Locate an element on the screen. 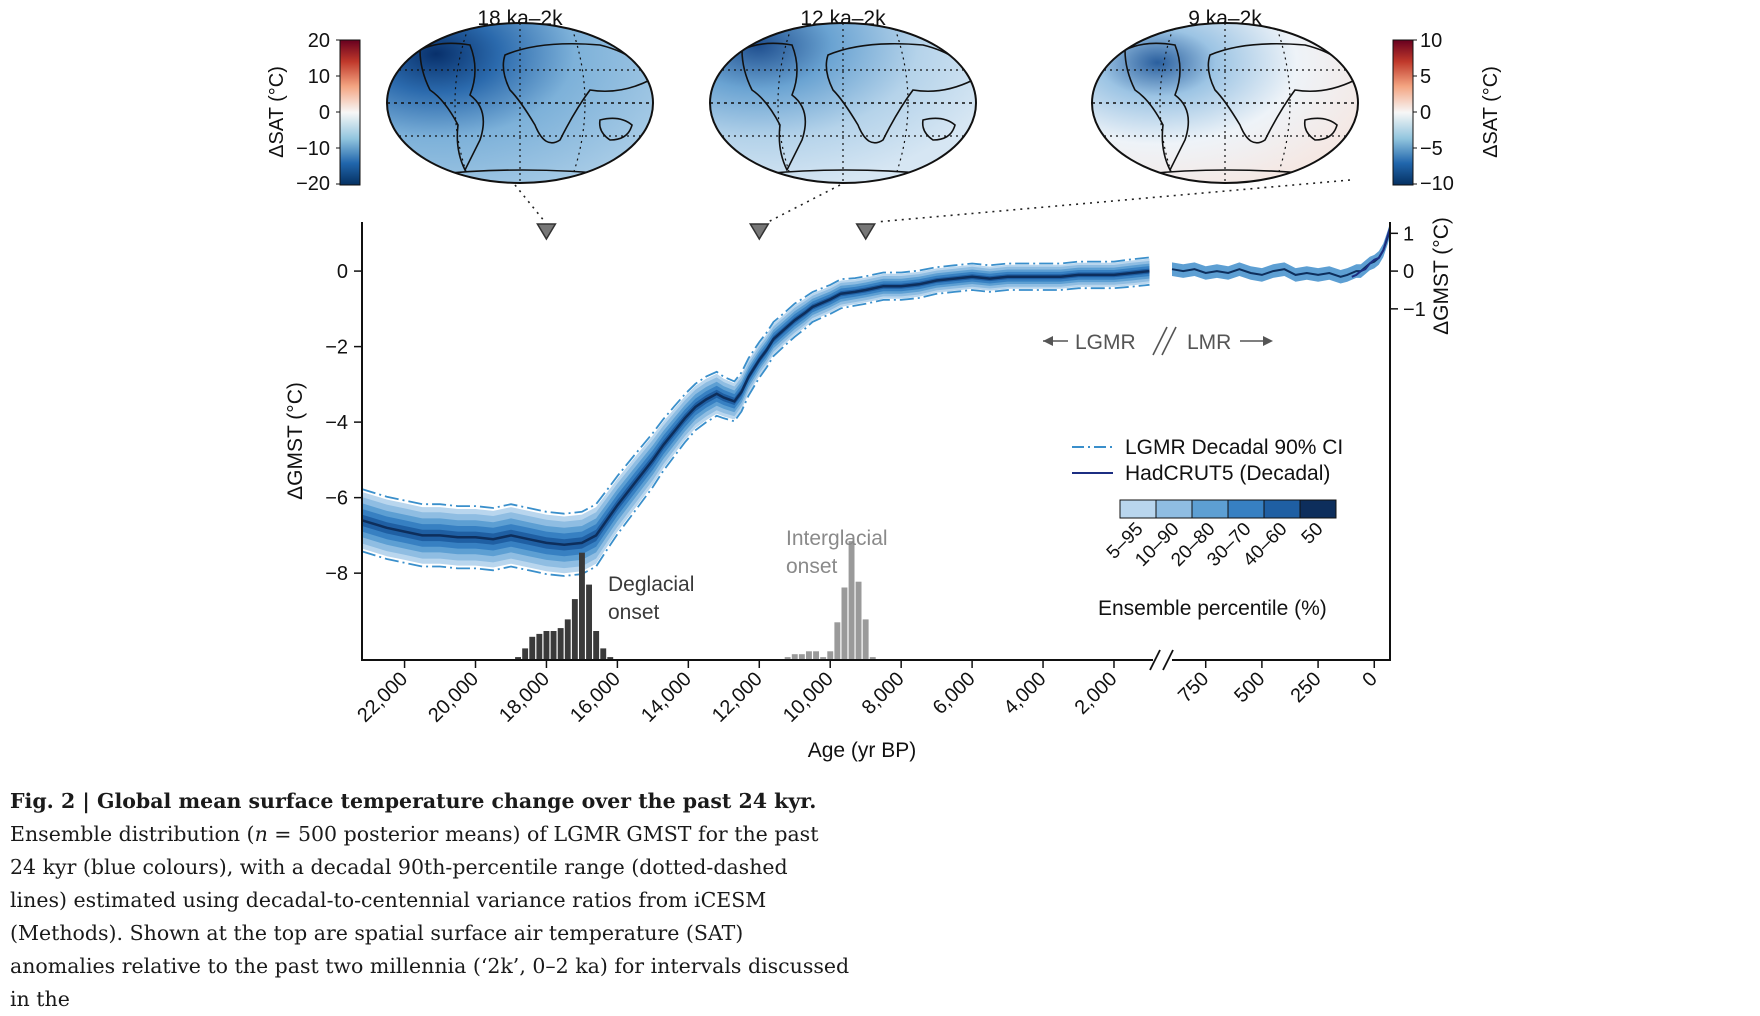  colorbar-left-swatch is located at coordinates (350, 112).